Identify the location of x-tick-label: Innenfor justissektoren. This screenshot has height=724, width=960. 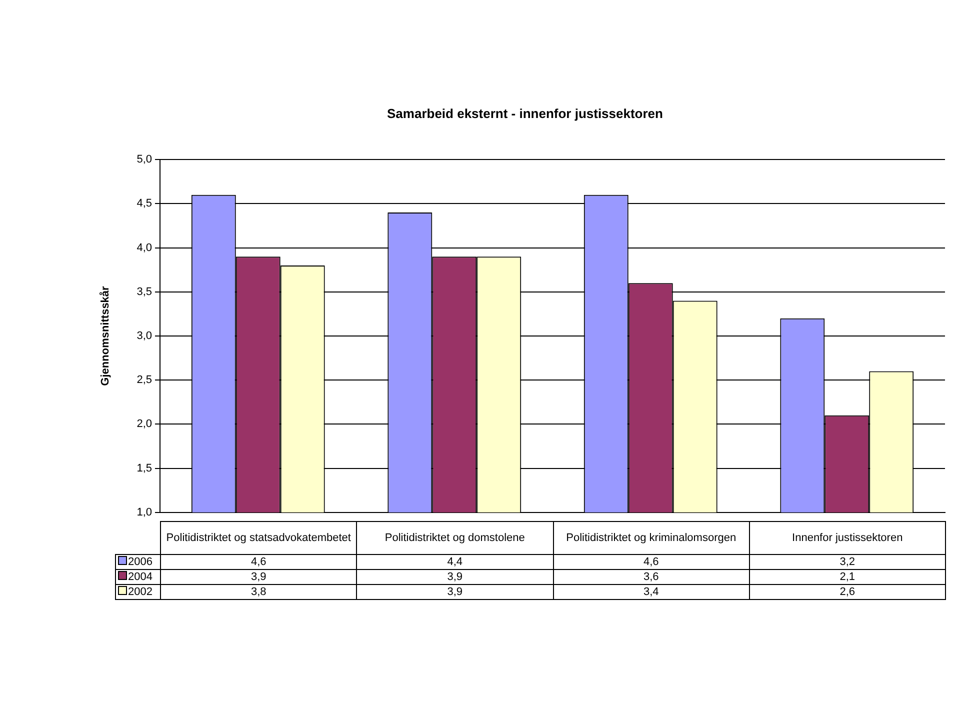
(847, 538).